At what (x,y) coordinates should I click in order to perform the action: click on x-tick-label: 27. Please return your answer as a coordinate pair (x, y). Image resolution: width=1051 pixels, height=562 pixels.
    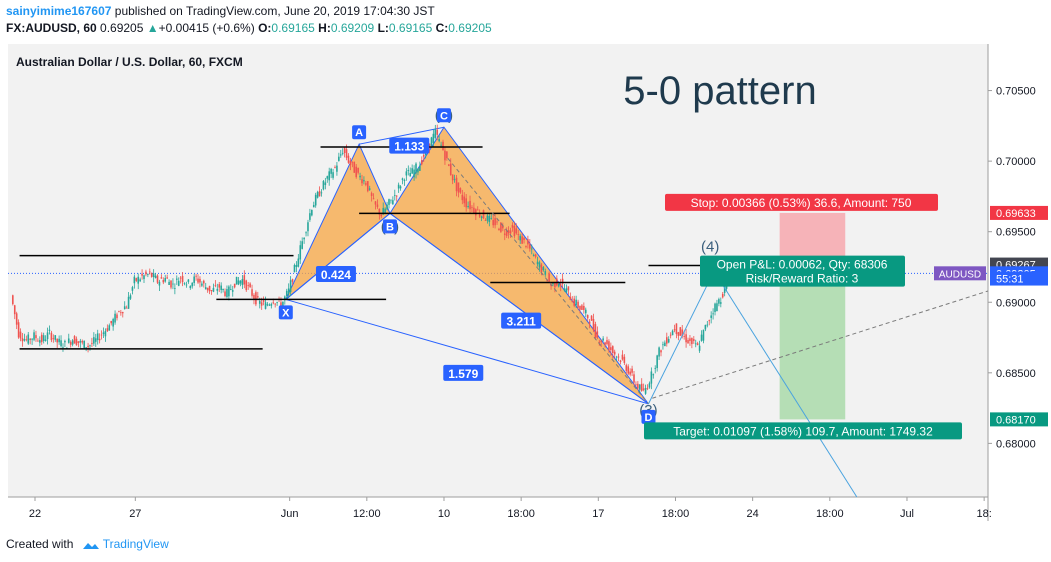
    Looking at the image, I should click on (135, 514).